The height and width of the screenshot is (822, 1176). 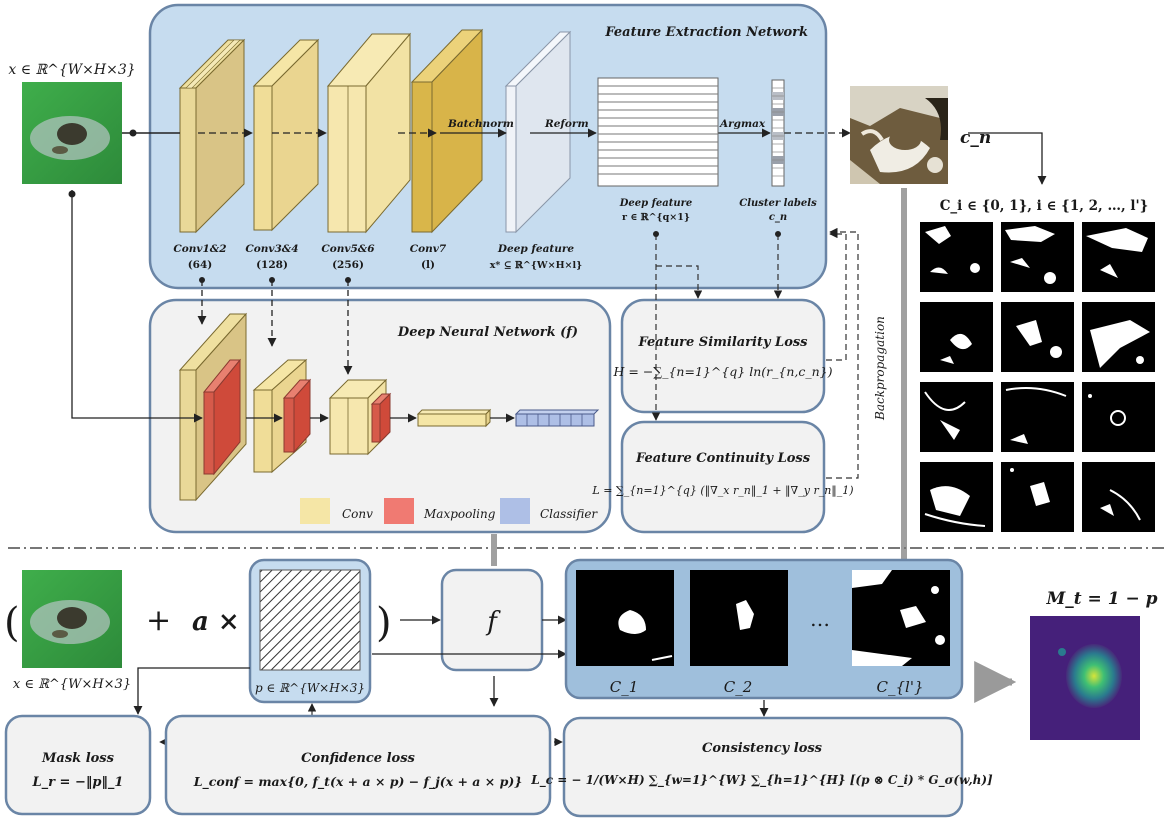 I want to click on similarity-title: Feature Similarity Loss, so click(x=722, y=342).